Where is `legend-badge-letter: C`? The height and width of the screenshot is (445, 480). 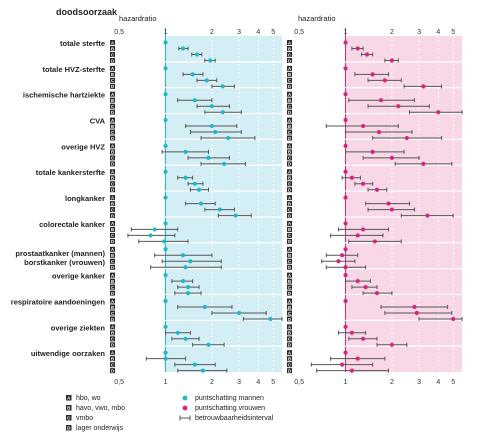
legend-badge-letter: C is located at coordinates (69, 418).